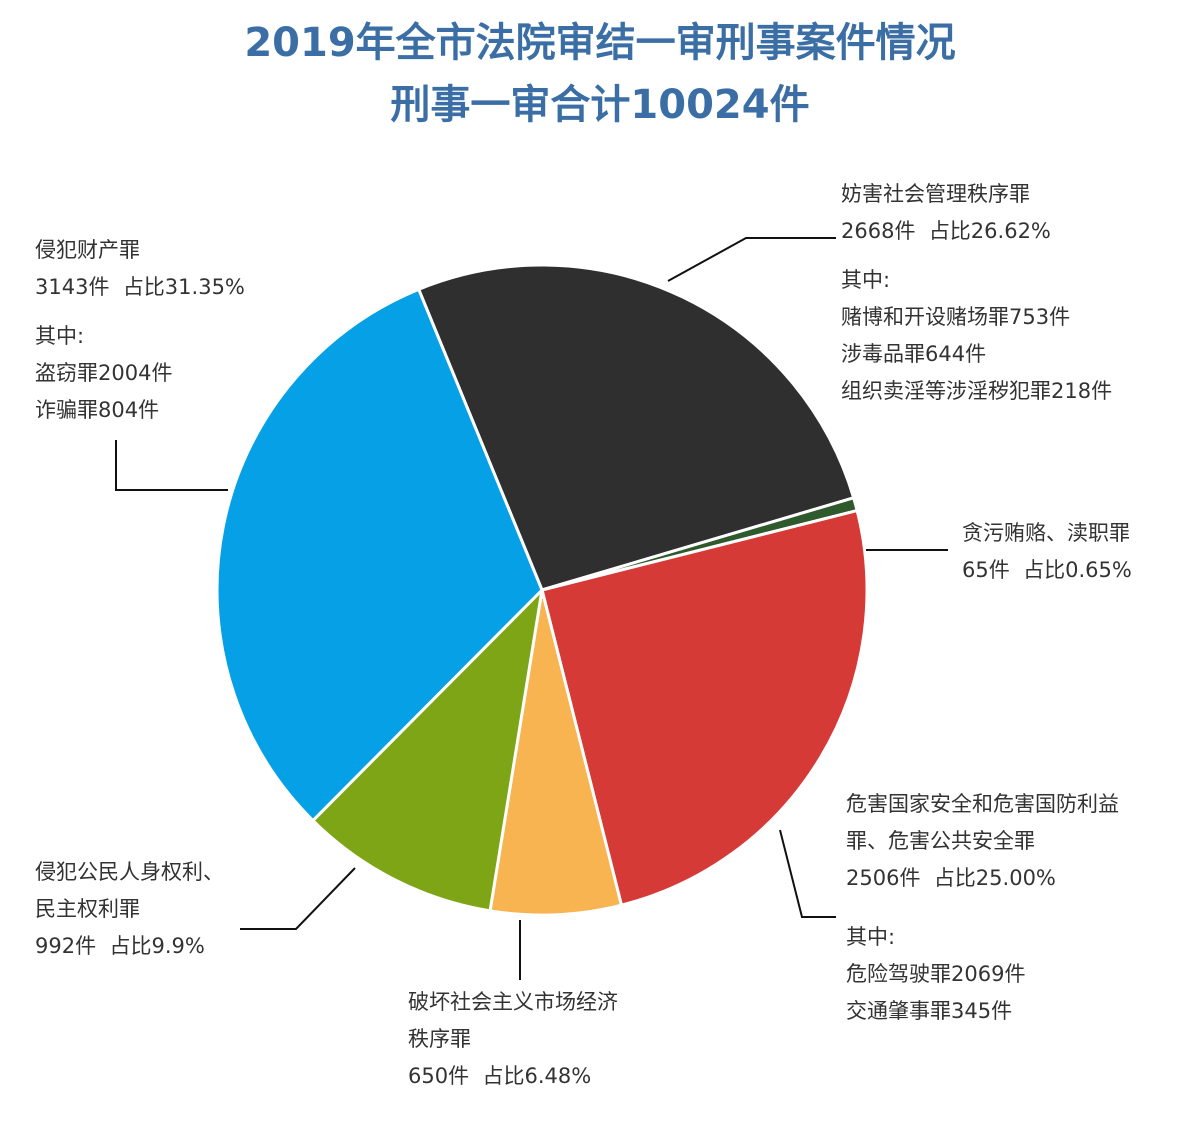 Image resolution: width=1200 pixels, height=1135 pixels. I want to click on slice-count-percent: 650件 占比6.48%, so click(513, 1076).